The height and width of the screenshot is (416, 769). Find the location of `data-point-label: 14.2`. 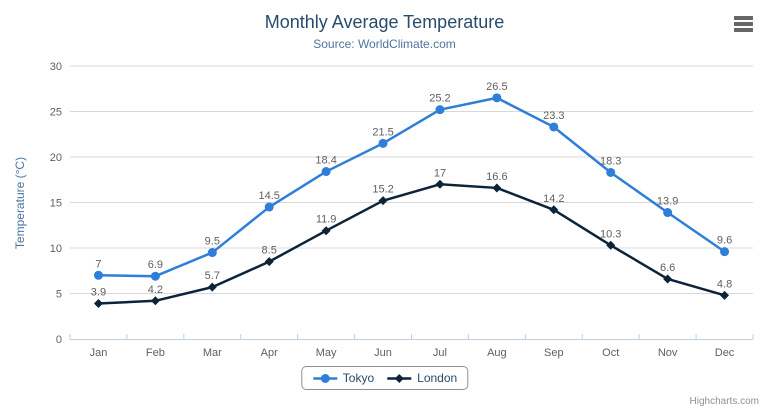

data-point-label: 14.2 is located at coordinates (553, 199).